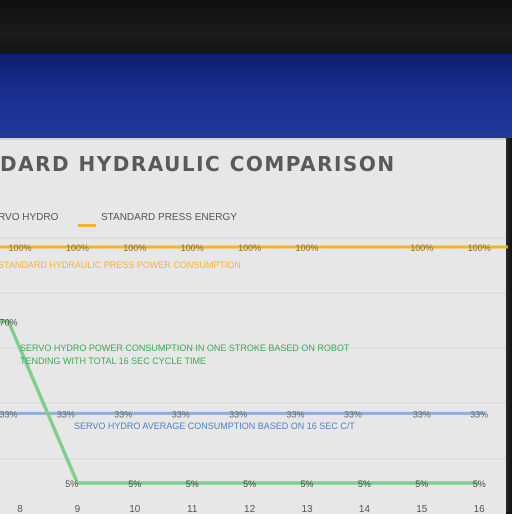  What do you see at coordinates (256, 28) in the screenshot?
I see `dark-background` at bounding box center [256, 28].